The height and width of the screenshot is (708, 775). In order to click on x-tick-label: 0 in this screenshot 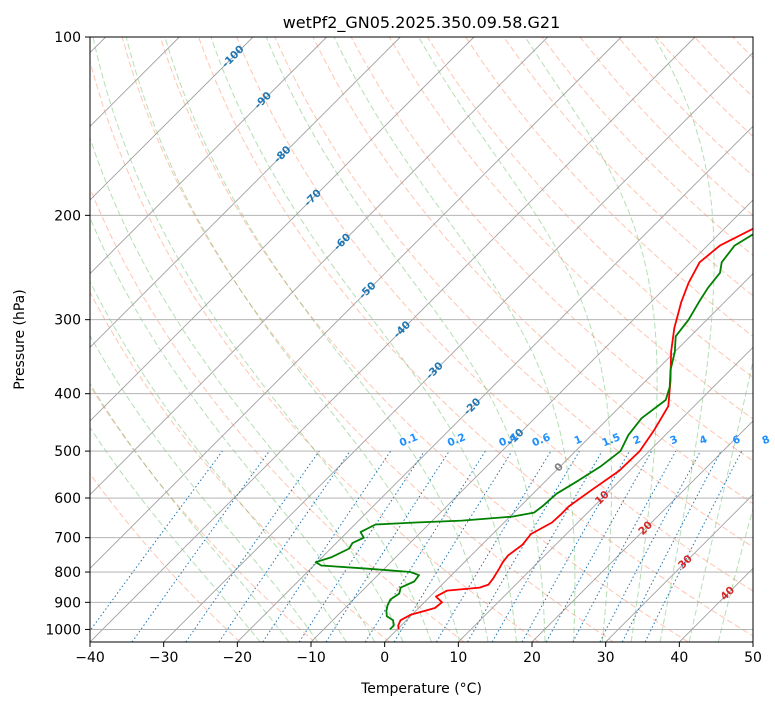, I will do `click(384, 658)`.